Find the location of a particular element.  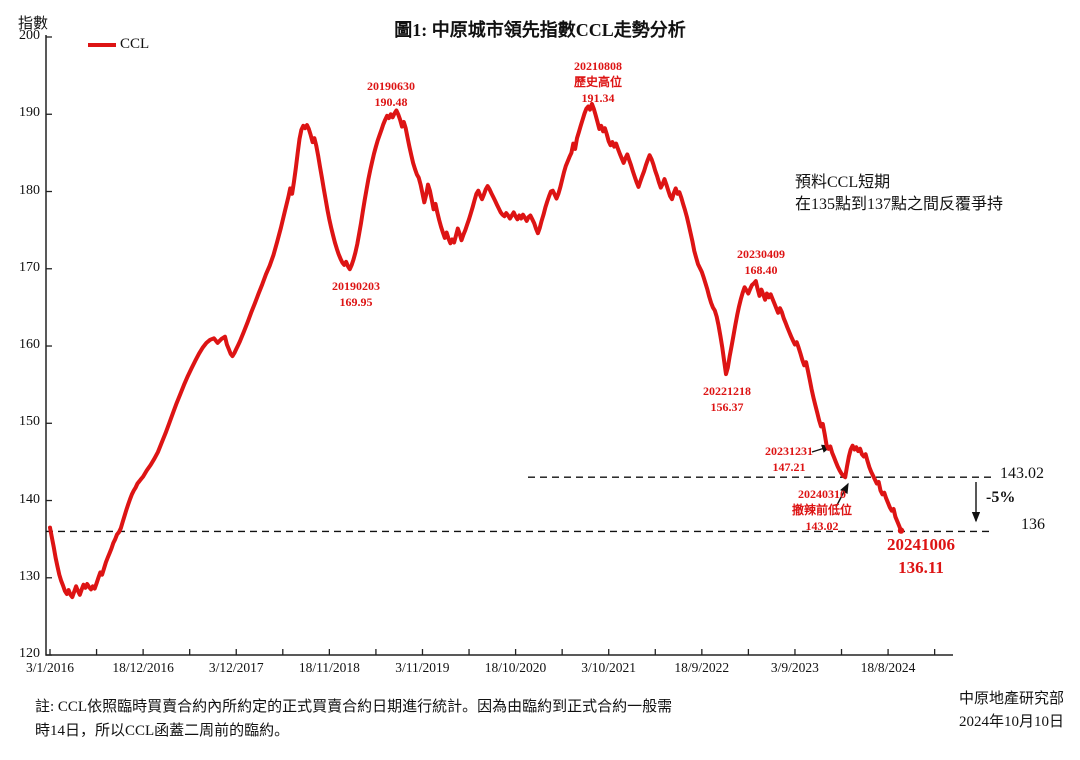

y-tick-label: 180 is located at coordinates (29, 190).